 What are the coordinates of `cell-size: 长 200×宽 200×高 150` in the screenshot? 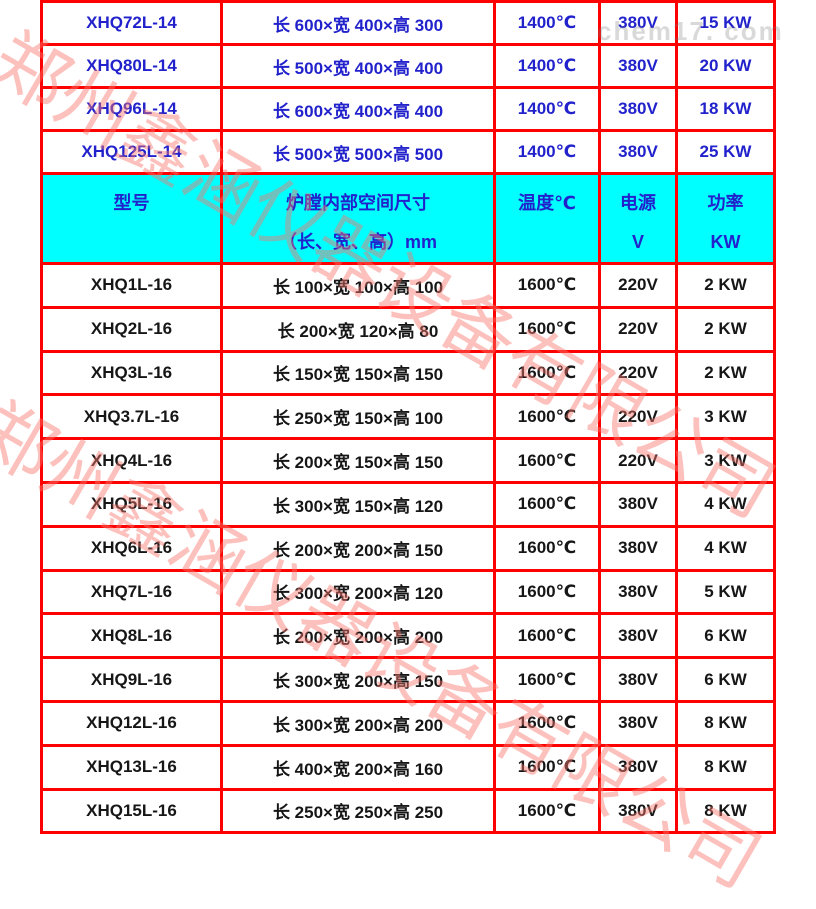 It's located at (358, 548).